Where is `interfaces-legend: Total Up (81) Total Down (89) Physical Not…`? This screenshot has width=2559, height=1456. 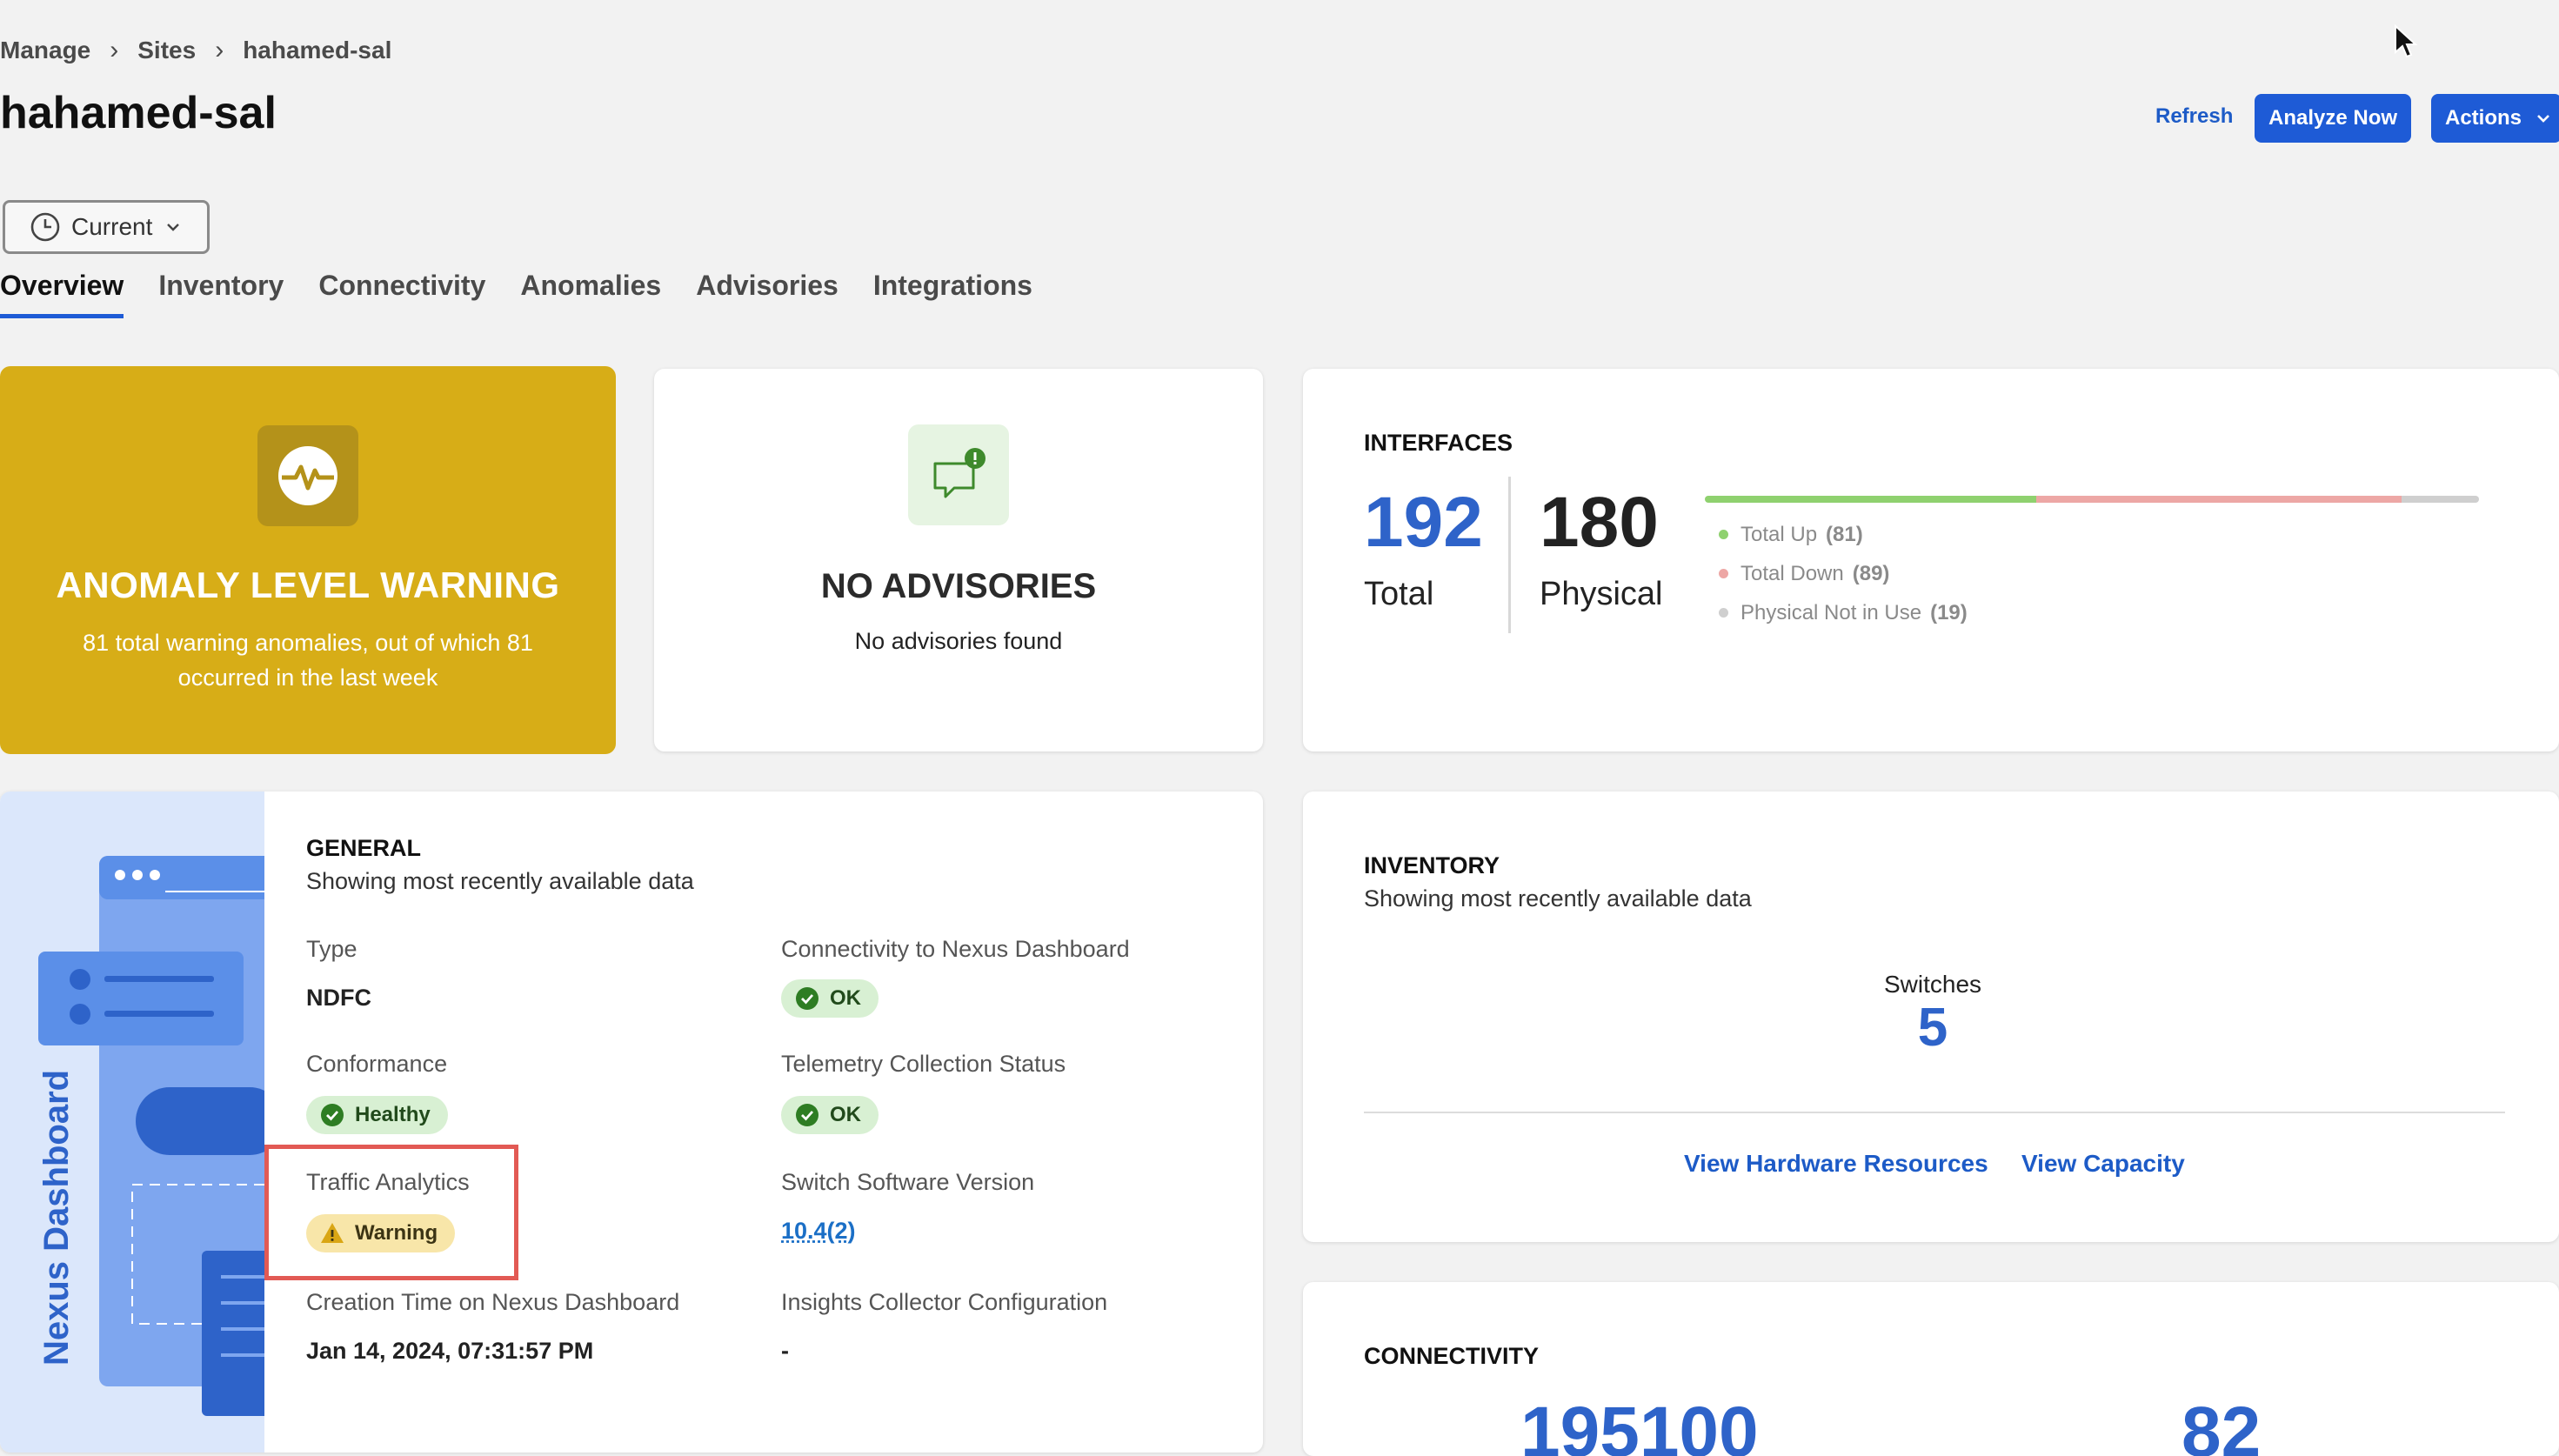 interfaces-legend: Total Up (81) Total Down (89) Physical Not… is located at coordinates (1854, 573).